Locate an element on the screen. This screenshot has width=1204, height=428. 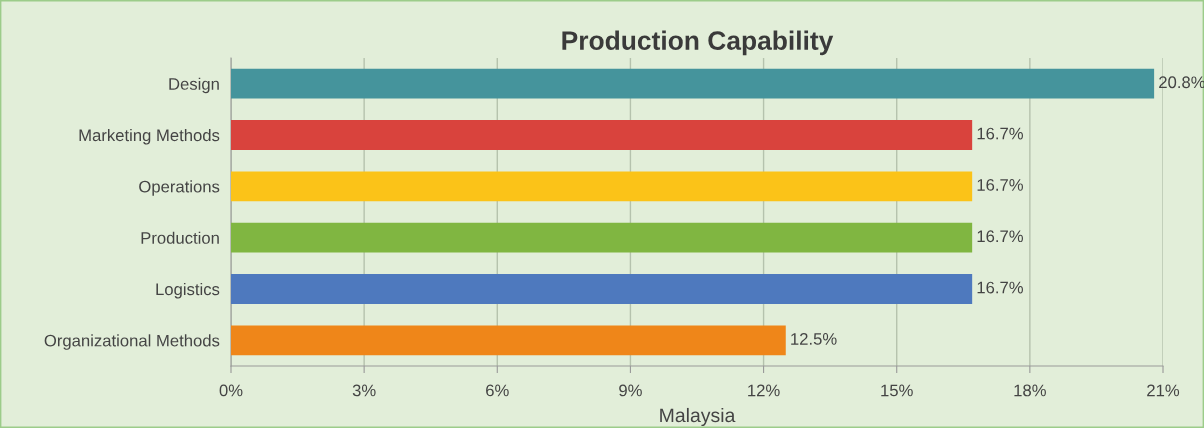
y-tick-label: Marketing Methods is located at coordinates (149, 136).